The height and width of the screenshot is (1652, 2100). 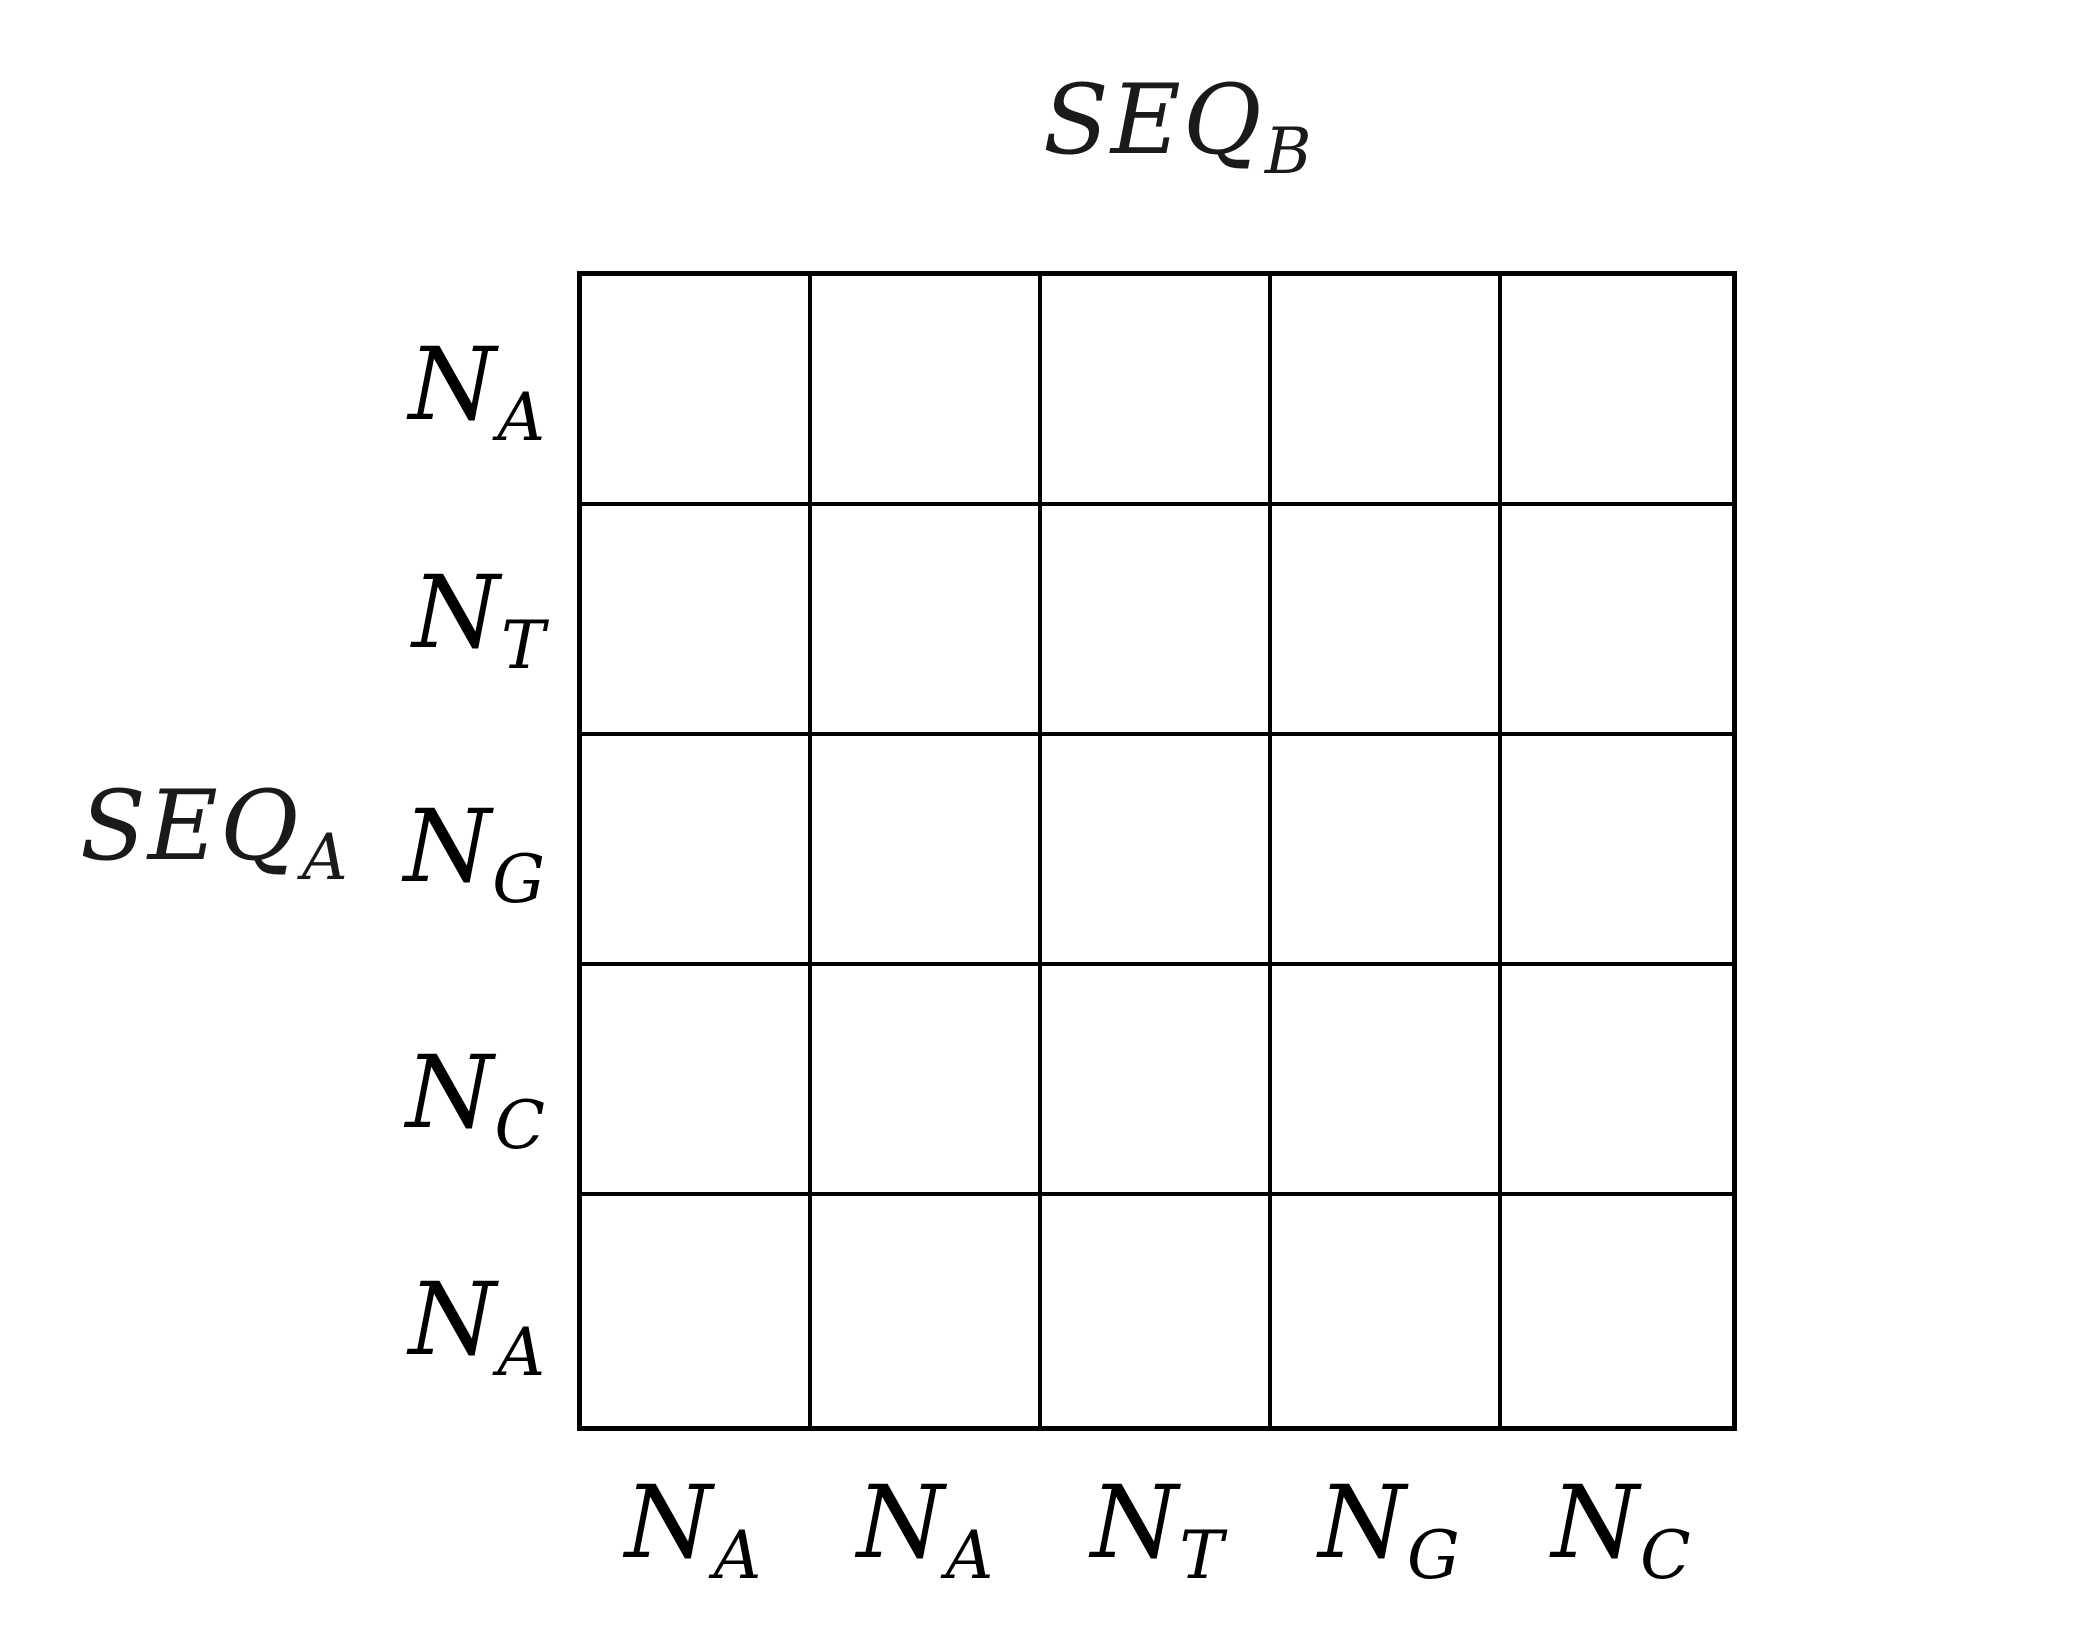 I want to click on seq-a-label: SEQA, so click(x=215, y=833).